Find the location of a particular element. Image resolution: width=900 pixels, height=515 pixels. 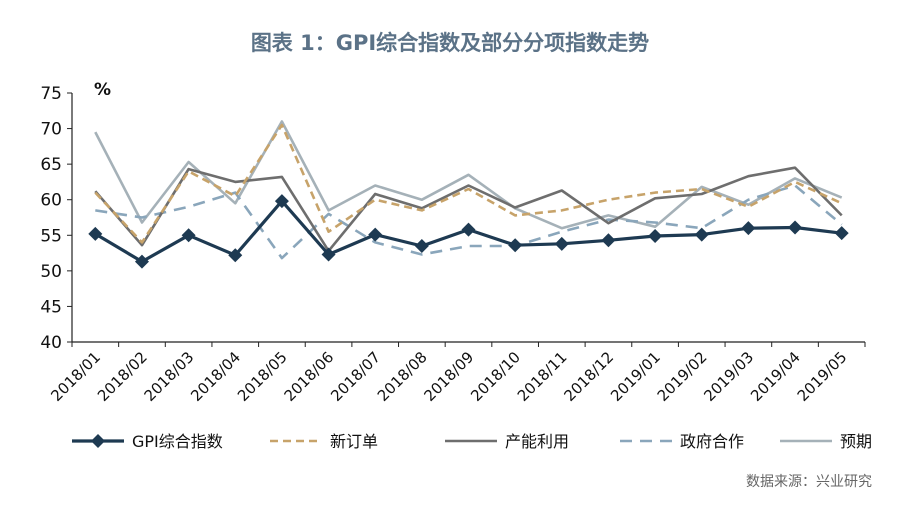

y-tick-label: 50 is located at coordinates (51, 272).